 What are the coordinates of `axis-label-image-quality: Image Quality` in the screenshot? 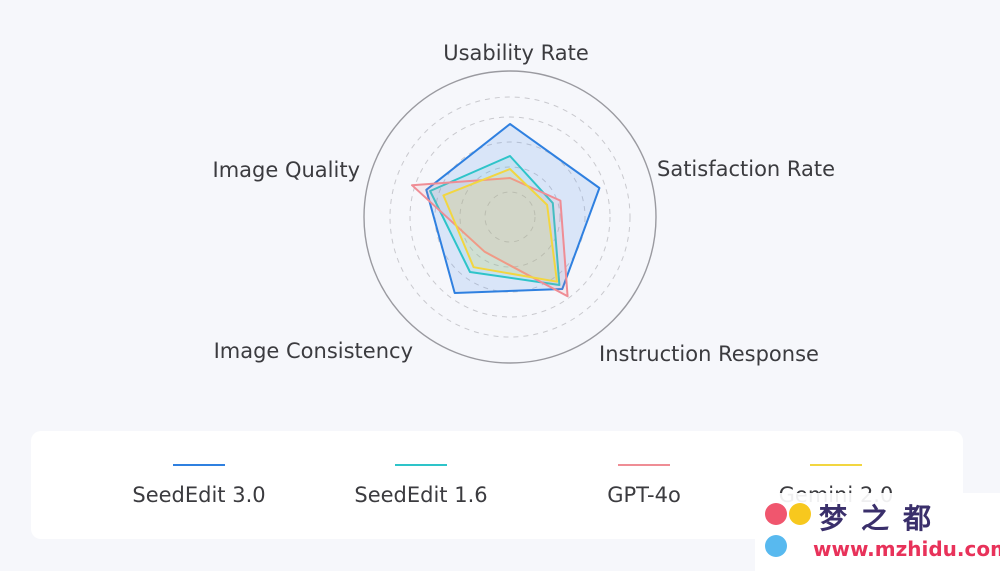 It's located at (286, 170).